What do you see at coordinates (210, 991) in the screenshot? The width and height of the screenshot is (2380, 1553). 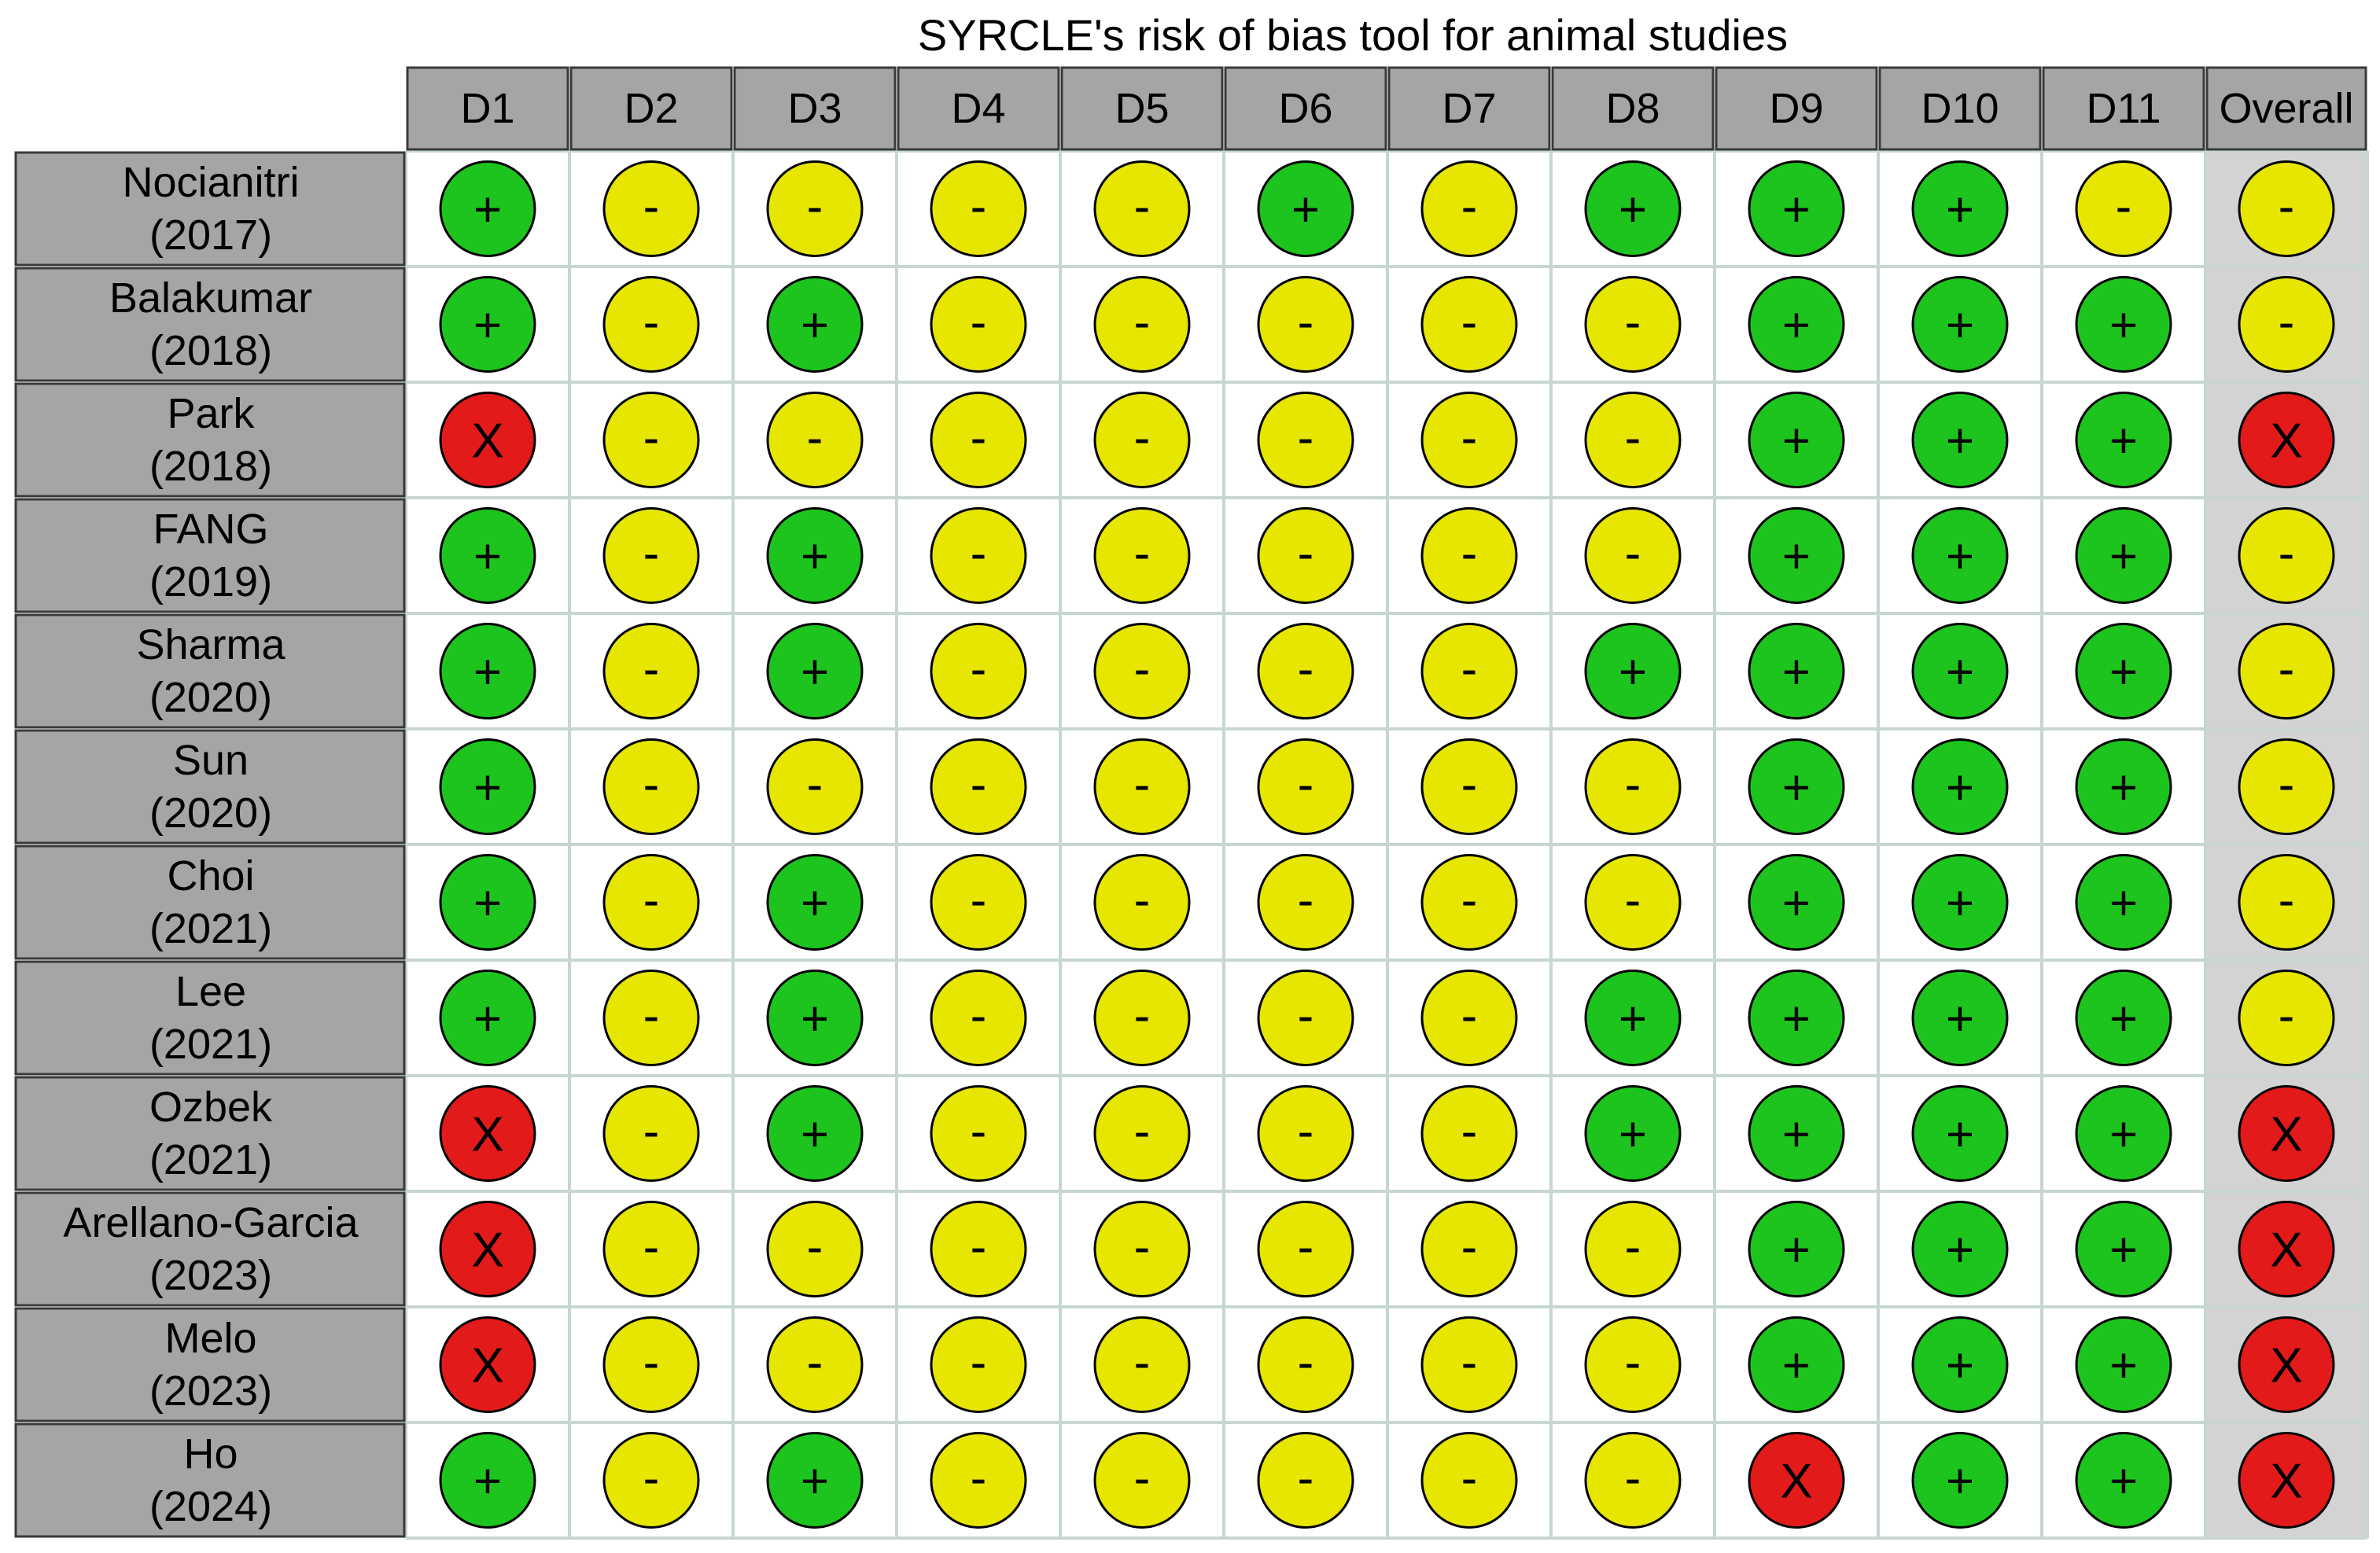 I see `study-name: Lee` at bounding box center [210, 991].